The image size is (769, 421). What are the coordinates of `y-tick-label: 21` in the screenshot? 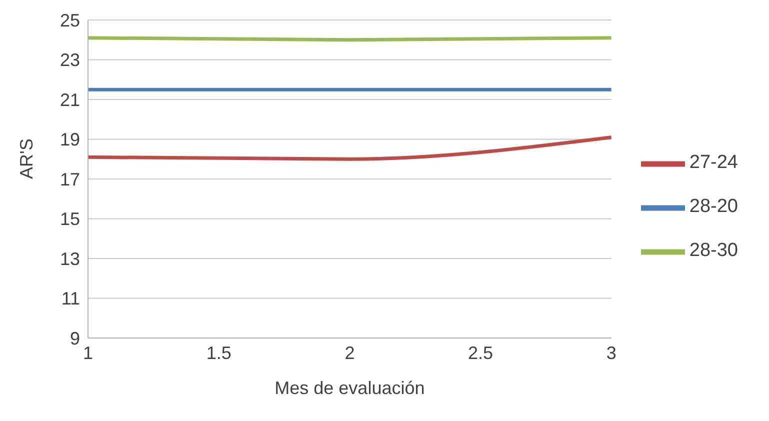 It's located at (70, 100).